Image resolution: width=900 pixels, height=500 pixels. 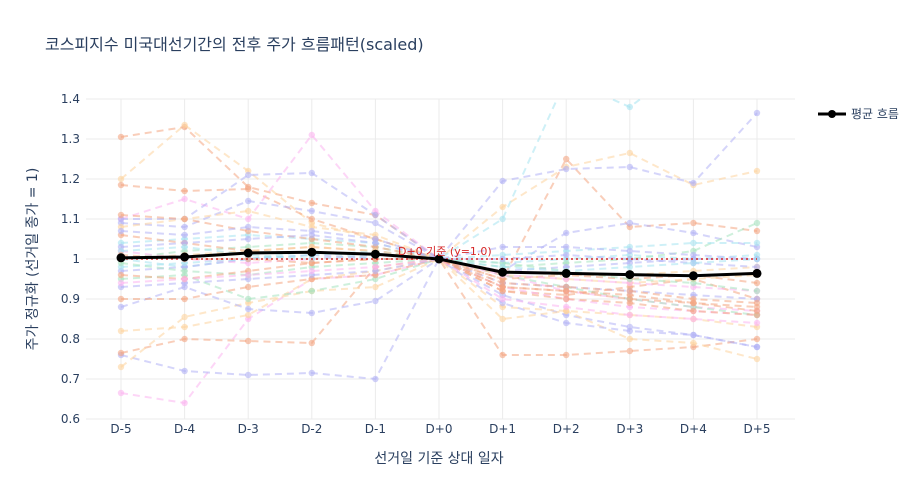 I want to click on x-tick-label: D+2, so click(x=566, y=429).